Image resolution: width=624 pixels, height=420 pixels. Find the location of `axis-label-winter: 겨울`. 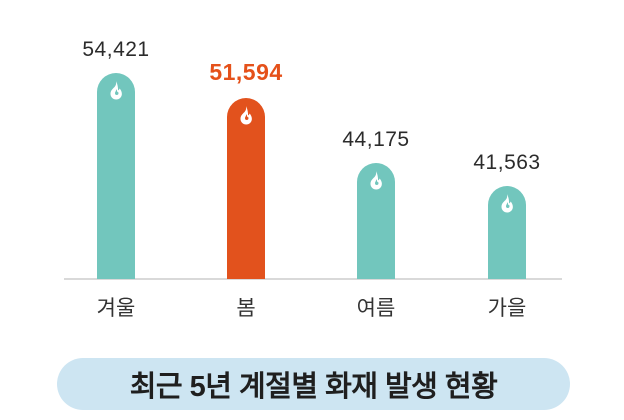

axis-label-winter: 겨울 is located at coordinates (116, 308).